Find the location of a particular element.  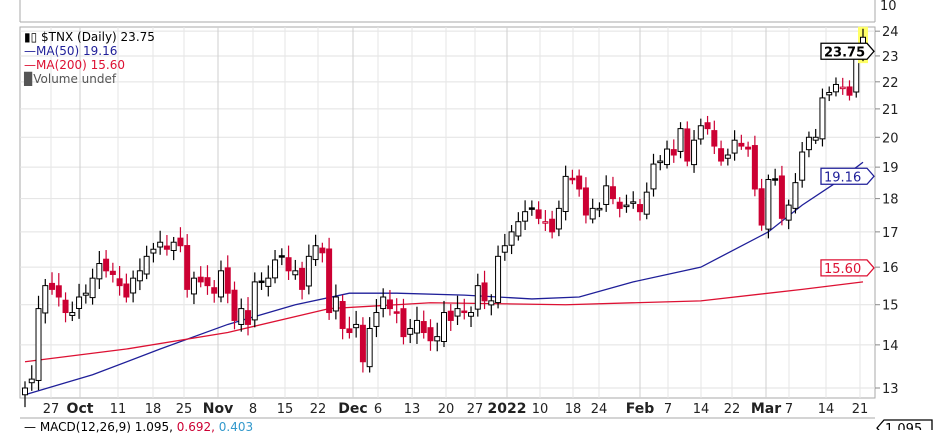

candle-icon: ▮▯ is located at coordinates (33, 37).